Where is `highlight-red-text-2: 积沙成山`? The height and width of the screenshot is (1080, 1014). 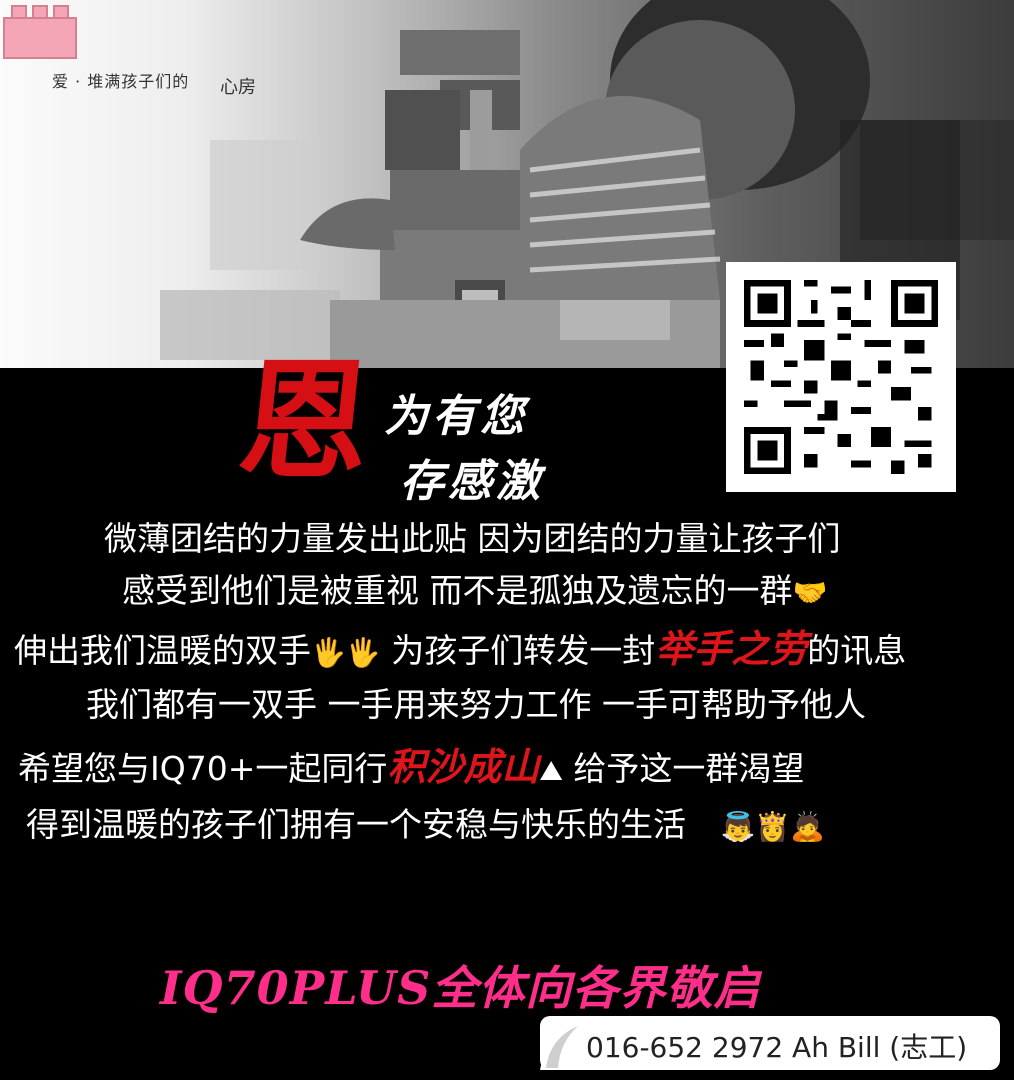
highlight-red-text-2: 积沙成山 is located at coordinates (463, 766).